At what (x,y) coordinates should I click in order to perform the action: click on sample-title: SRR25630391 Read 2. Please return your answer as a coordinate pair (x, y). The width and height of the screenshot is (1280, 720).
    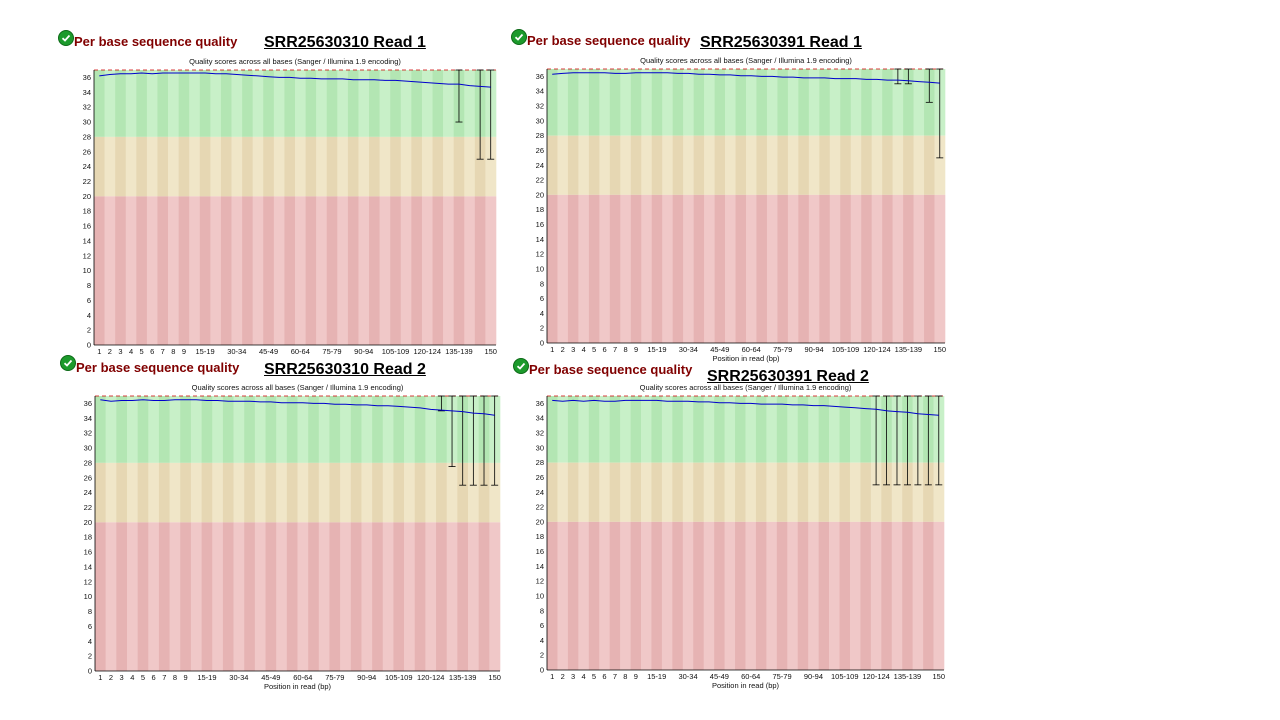
    Looking at the image, I should click on (788, 376).